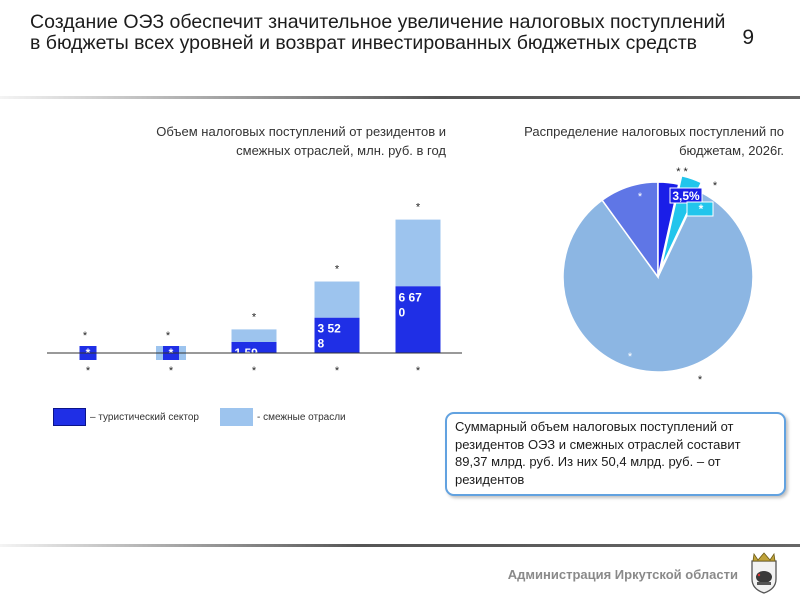 This screenshot has height=600, width=800. Describe the element at coordinates (640, 197) in the screenshot. I see `pie-label-1: *` at that location.